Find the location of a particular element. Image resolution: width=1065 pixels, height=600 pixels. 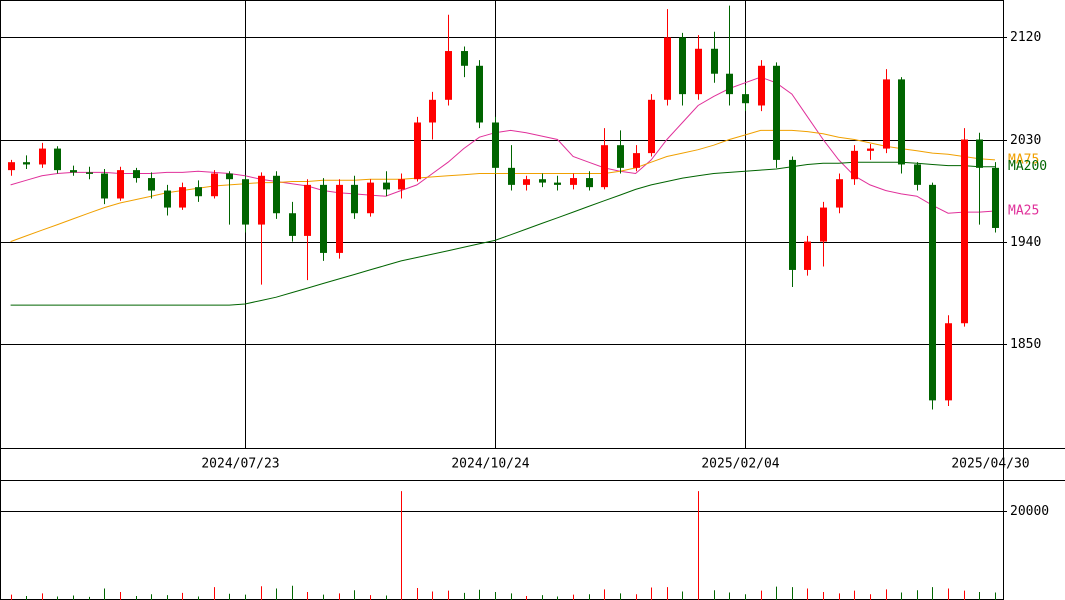

legend-label: MA25 is located at coordinates (1023, 210).